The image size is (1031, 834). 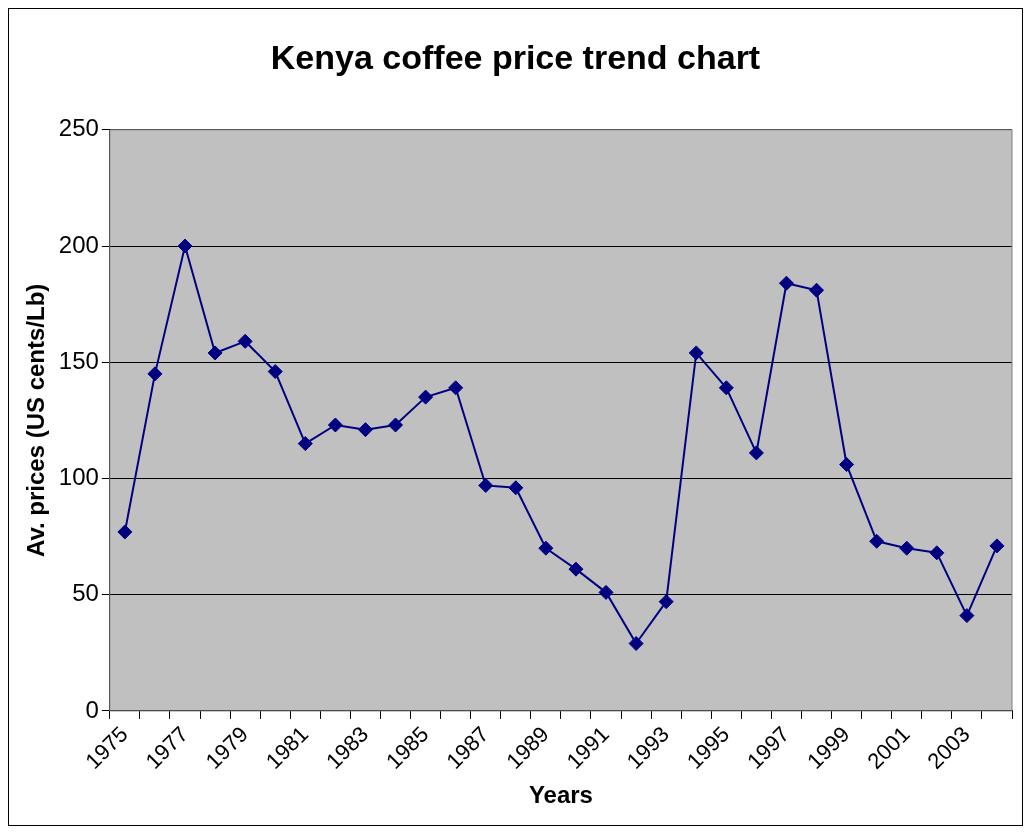 What do you see at coordinates (92, 709) in the screenshot?
I see `y-tick-label: 0` at bounding box center [92, 709].